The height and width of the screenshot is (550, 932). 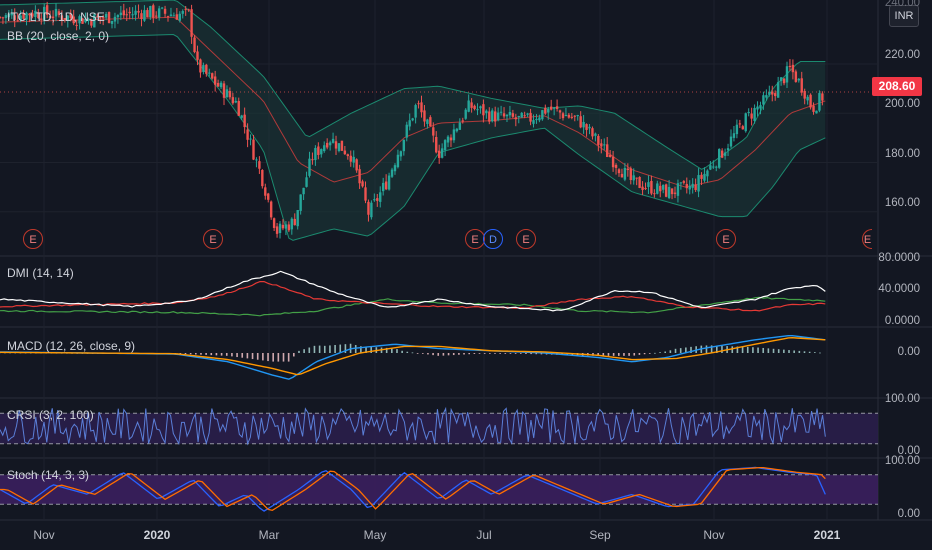 What do you see at coordinates (375, 535) in the screenshot?
I see `time-tick: May` at bounding box center [375, 535].